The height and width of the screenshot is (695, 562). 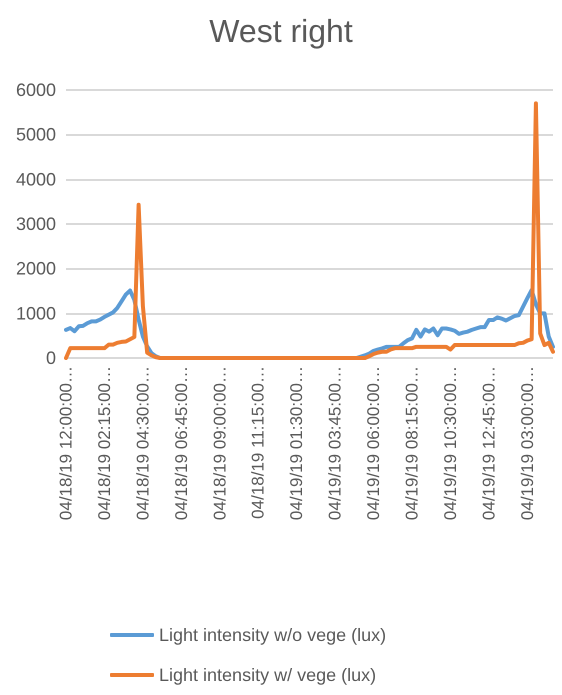 What do you see at coordinates (267, 675) in the screenshot?
I see `legend-label: Light intensity w/ vege (lux)` at bounding box center [267, 675].